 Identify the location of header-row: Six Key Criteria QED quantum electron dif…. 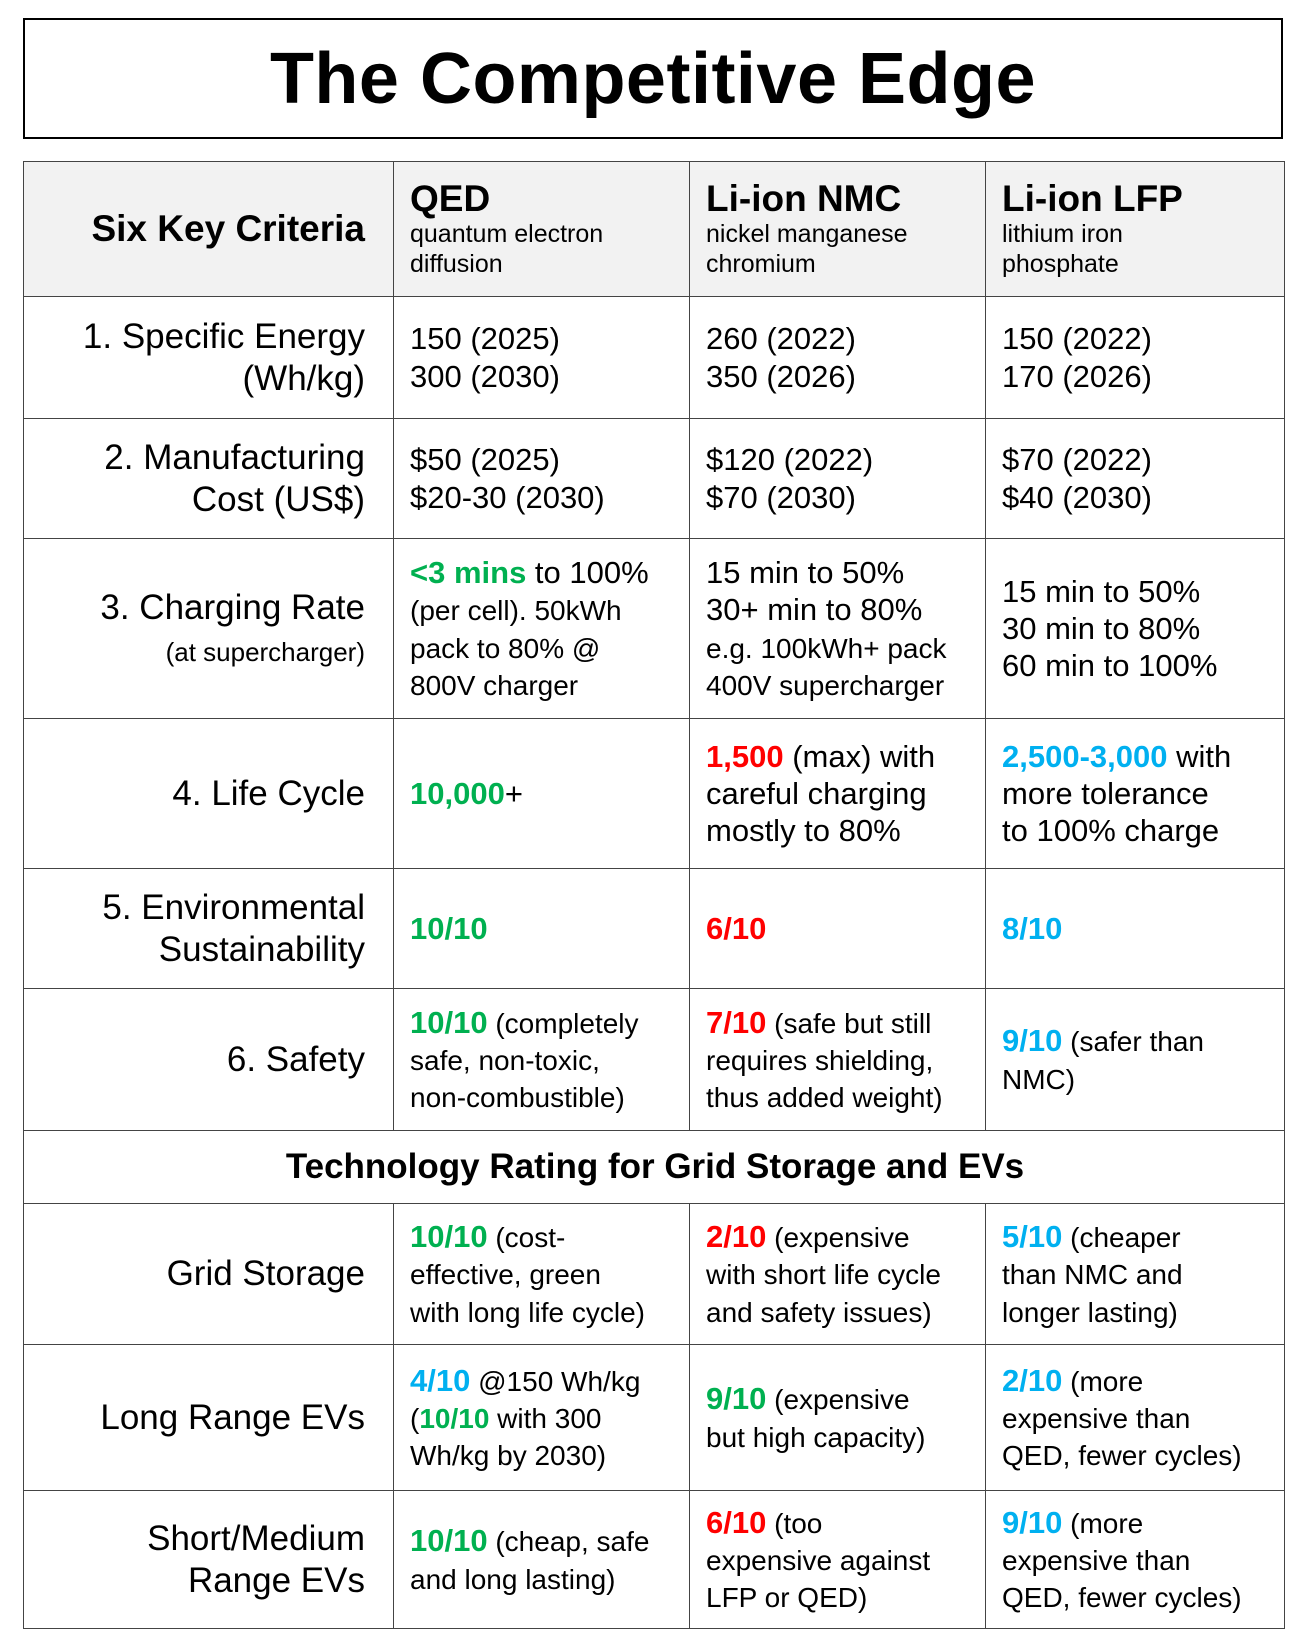
(654, 229).